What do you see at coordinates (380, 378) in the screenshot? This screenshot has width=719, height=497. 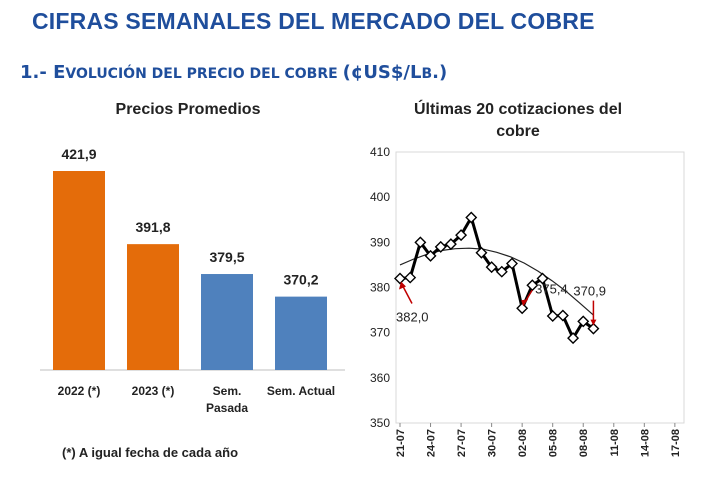 I see `y-axis-tick-label: 360` at bounding box center [380, 378].